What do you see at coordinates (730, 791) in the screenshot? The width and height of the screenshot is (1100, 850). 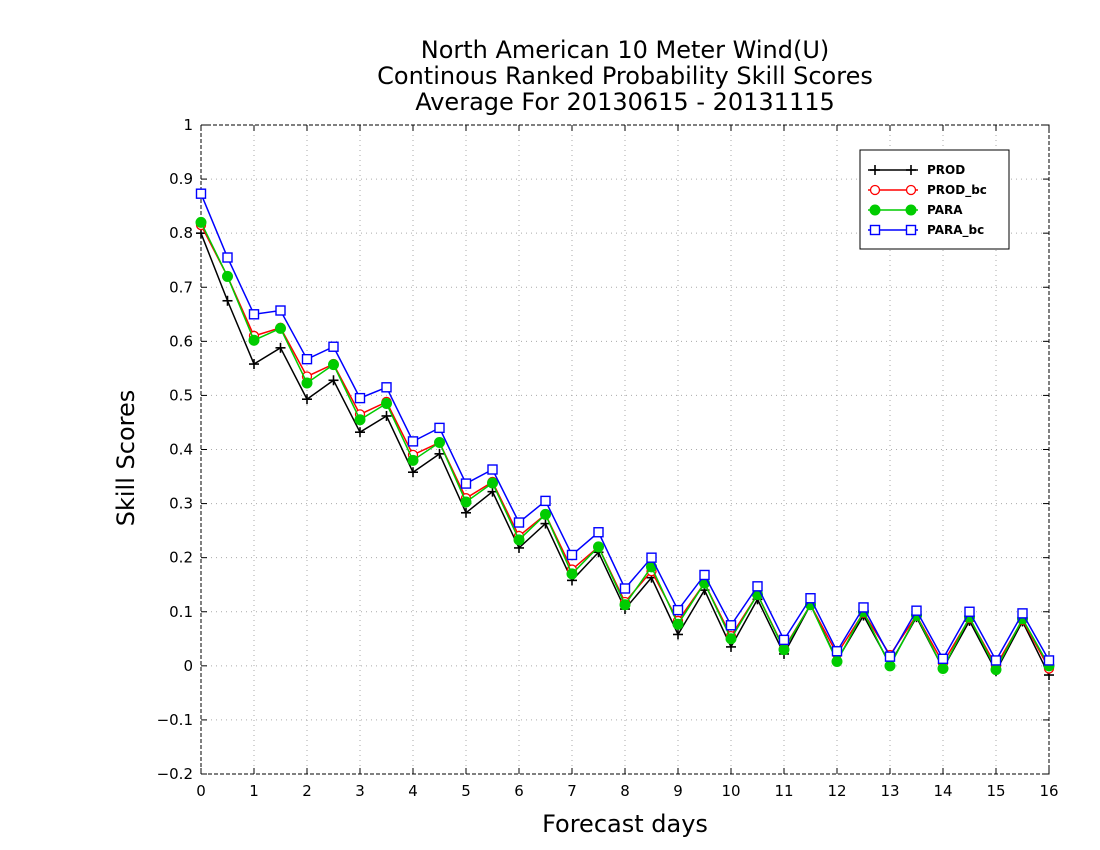 I see `x-tick-label: 10` at bounding box center [730, 791].